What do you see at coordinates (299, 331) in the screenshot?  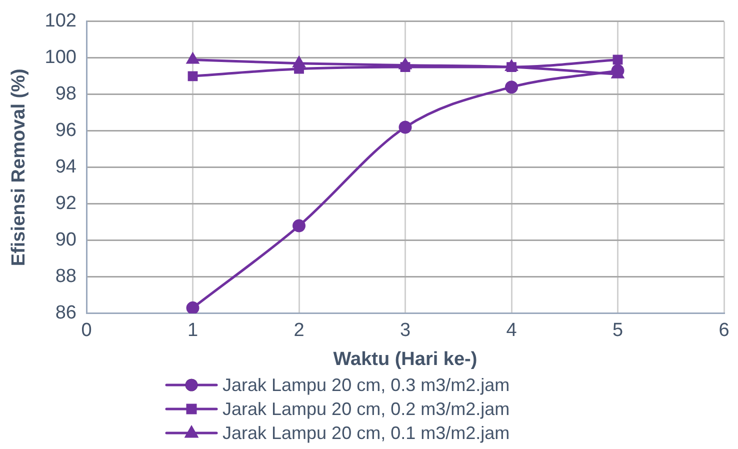 I see `x-tick-label: 2` at bounding box center [299, 331].